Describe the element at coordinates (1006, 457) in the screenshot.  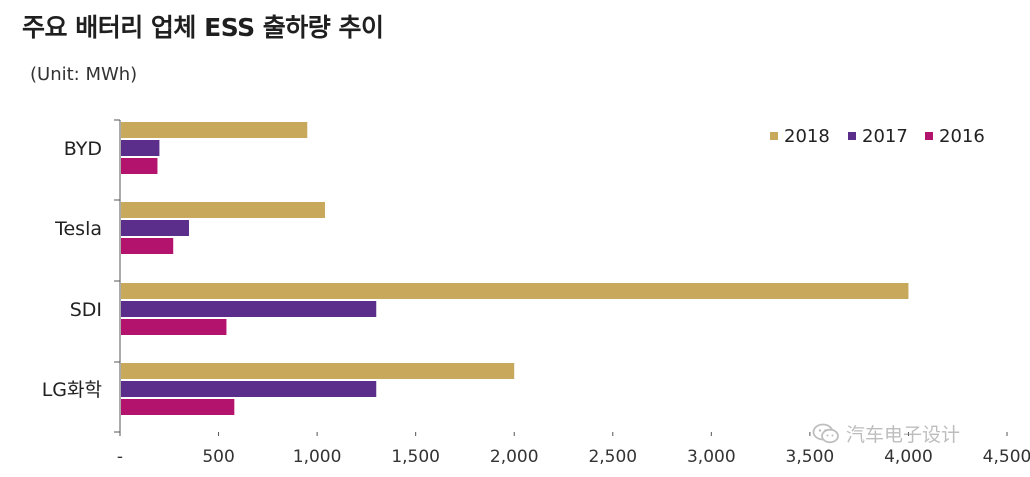
I see `x-tick-label: 4,500` at that location.